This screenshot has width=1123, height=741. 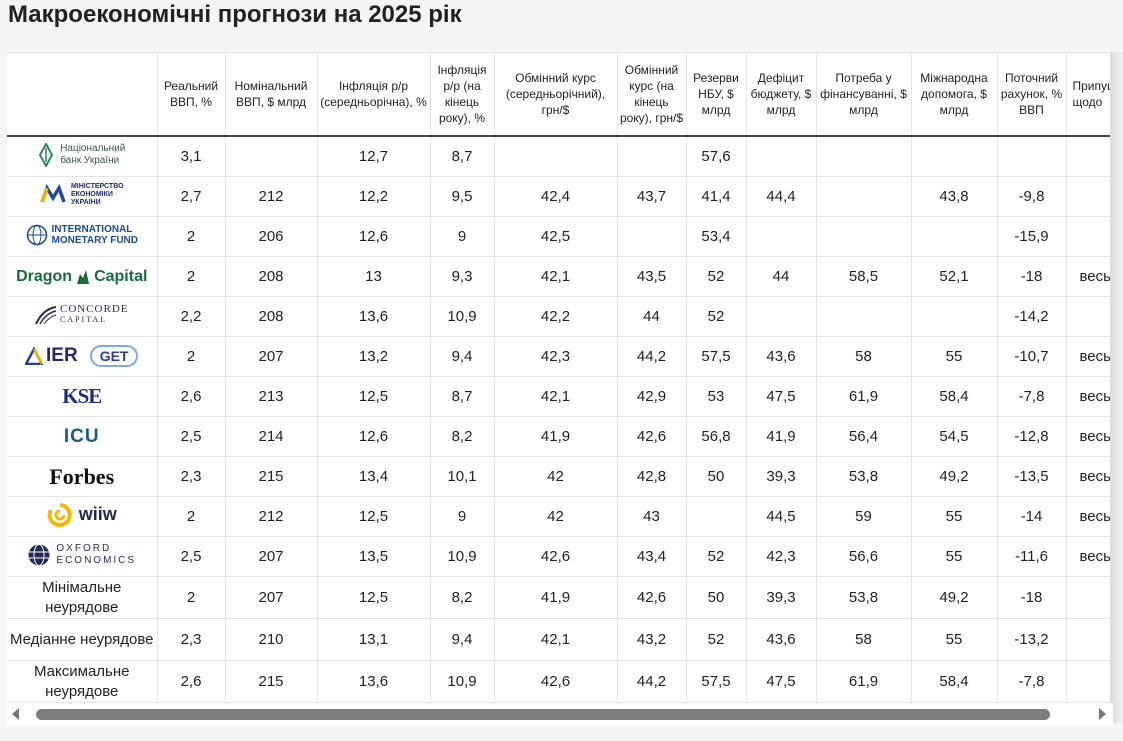 I want to click on scroll-right-arrow-icon, so click(x=1102, y=714).